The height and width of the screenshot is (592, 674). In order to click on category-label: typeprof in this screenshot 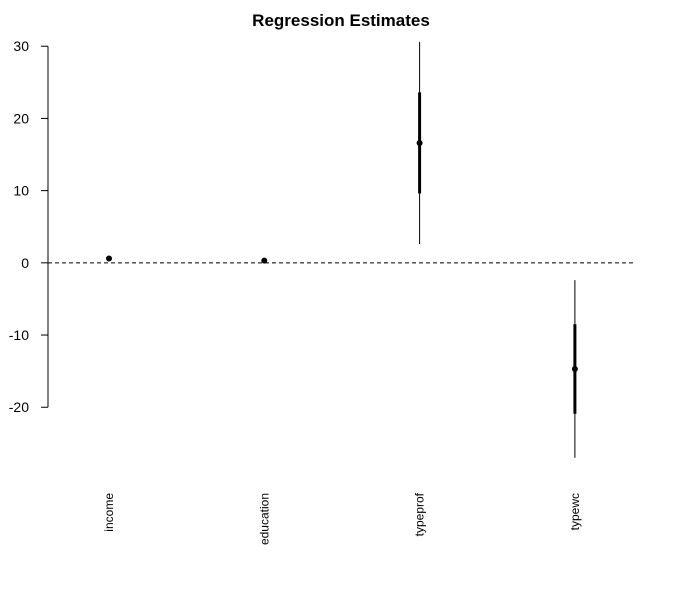, I will do `click(420, 514)`.